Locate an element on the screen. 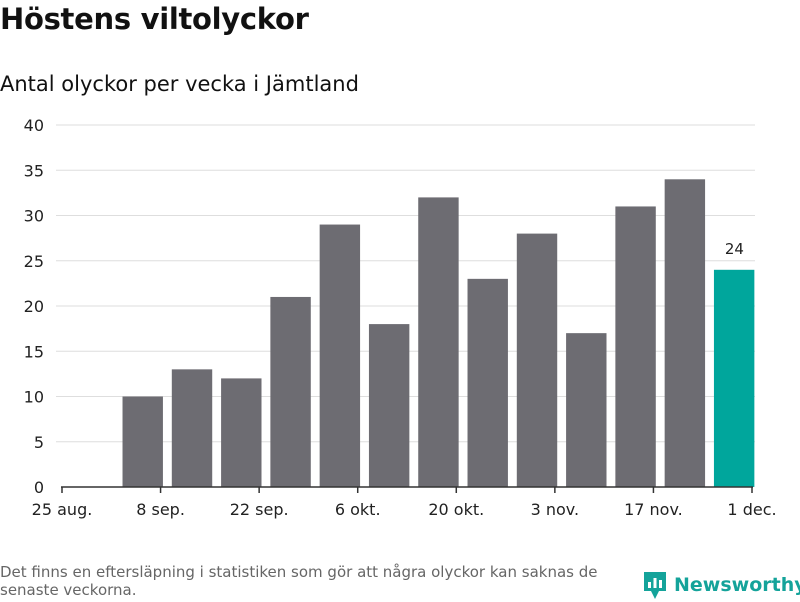  y-tick-label: 25 is located at coordinates (34, 261).